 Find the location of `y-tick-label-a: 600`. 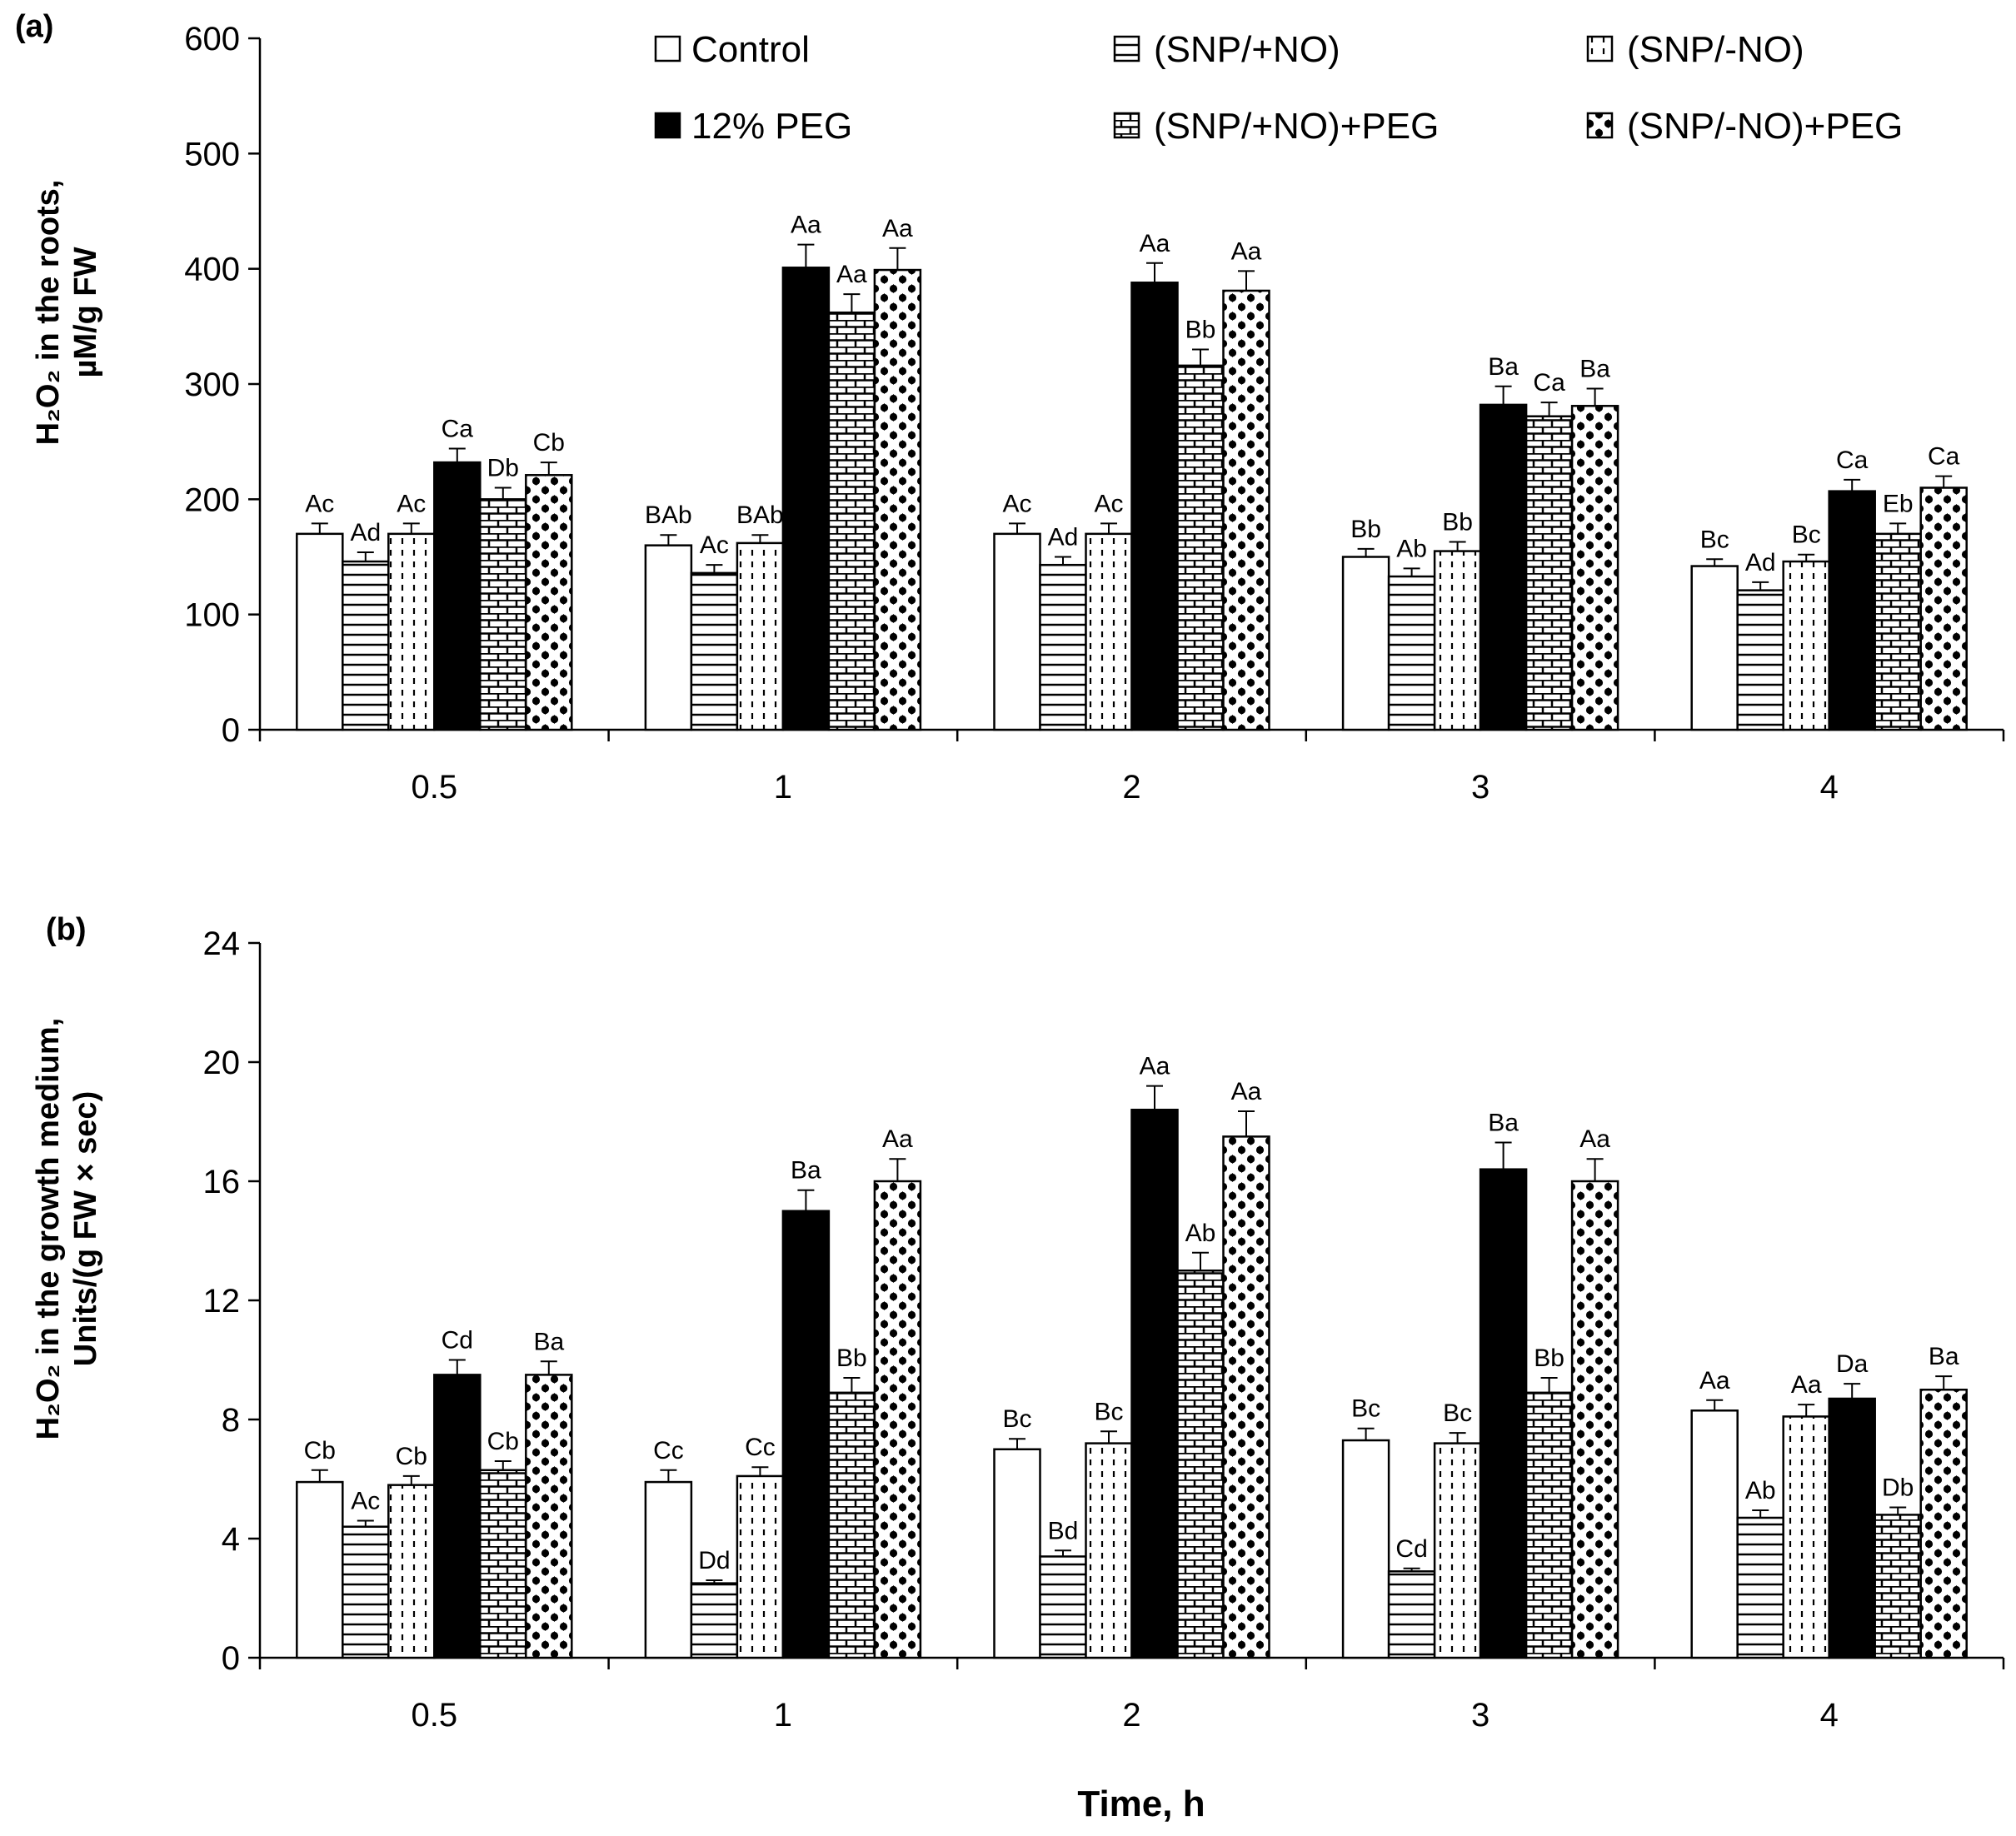

y-tick-label-a: 600 is located at coordinates (212, 39).